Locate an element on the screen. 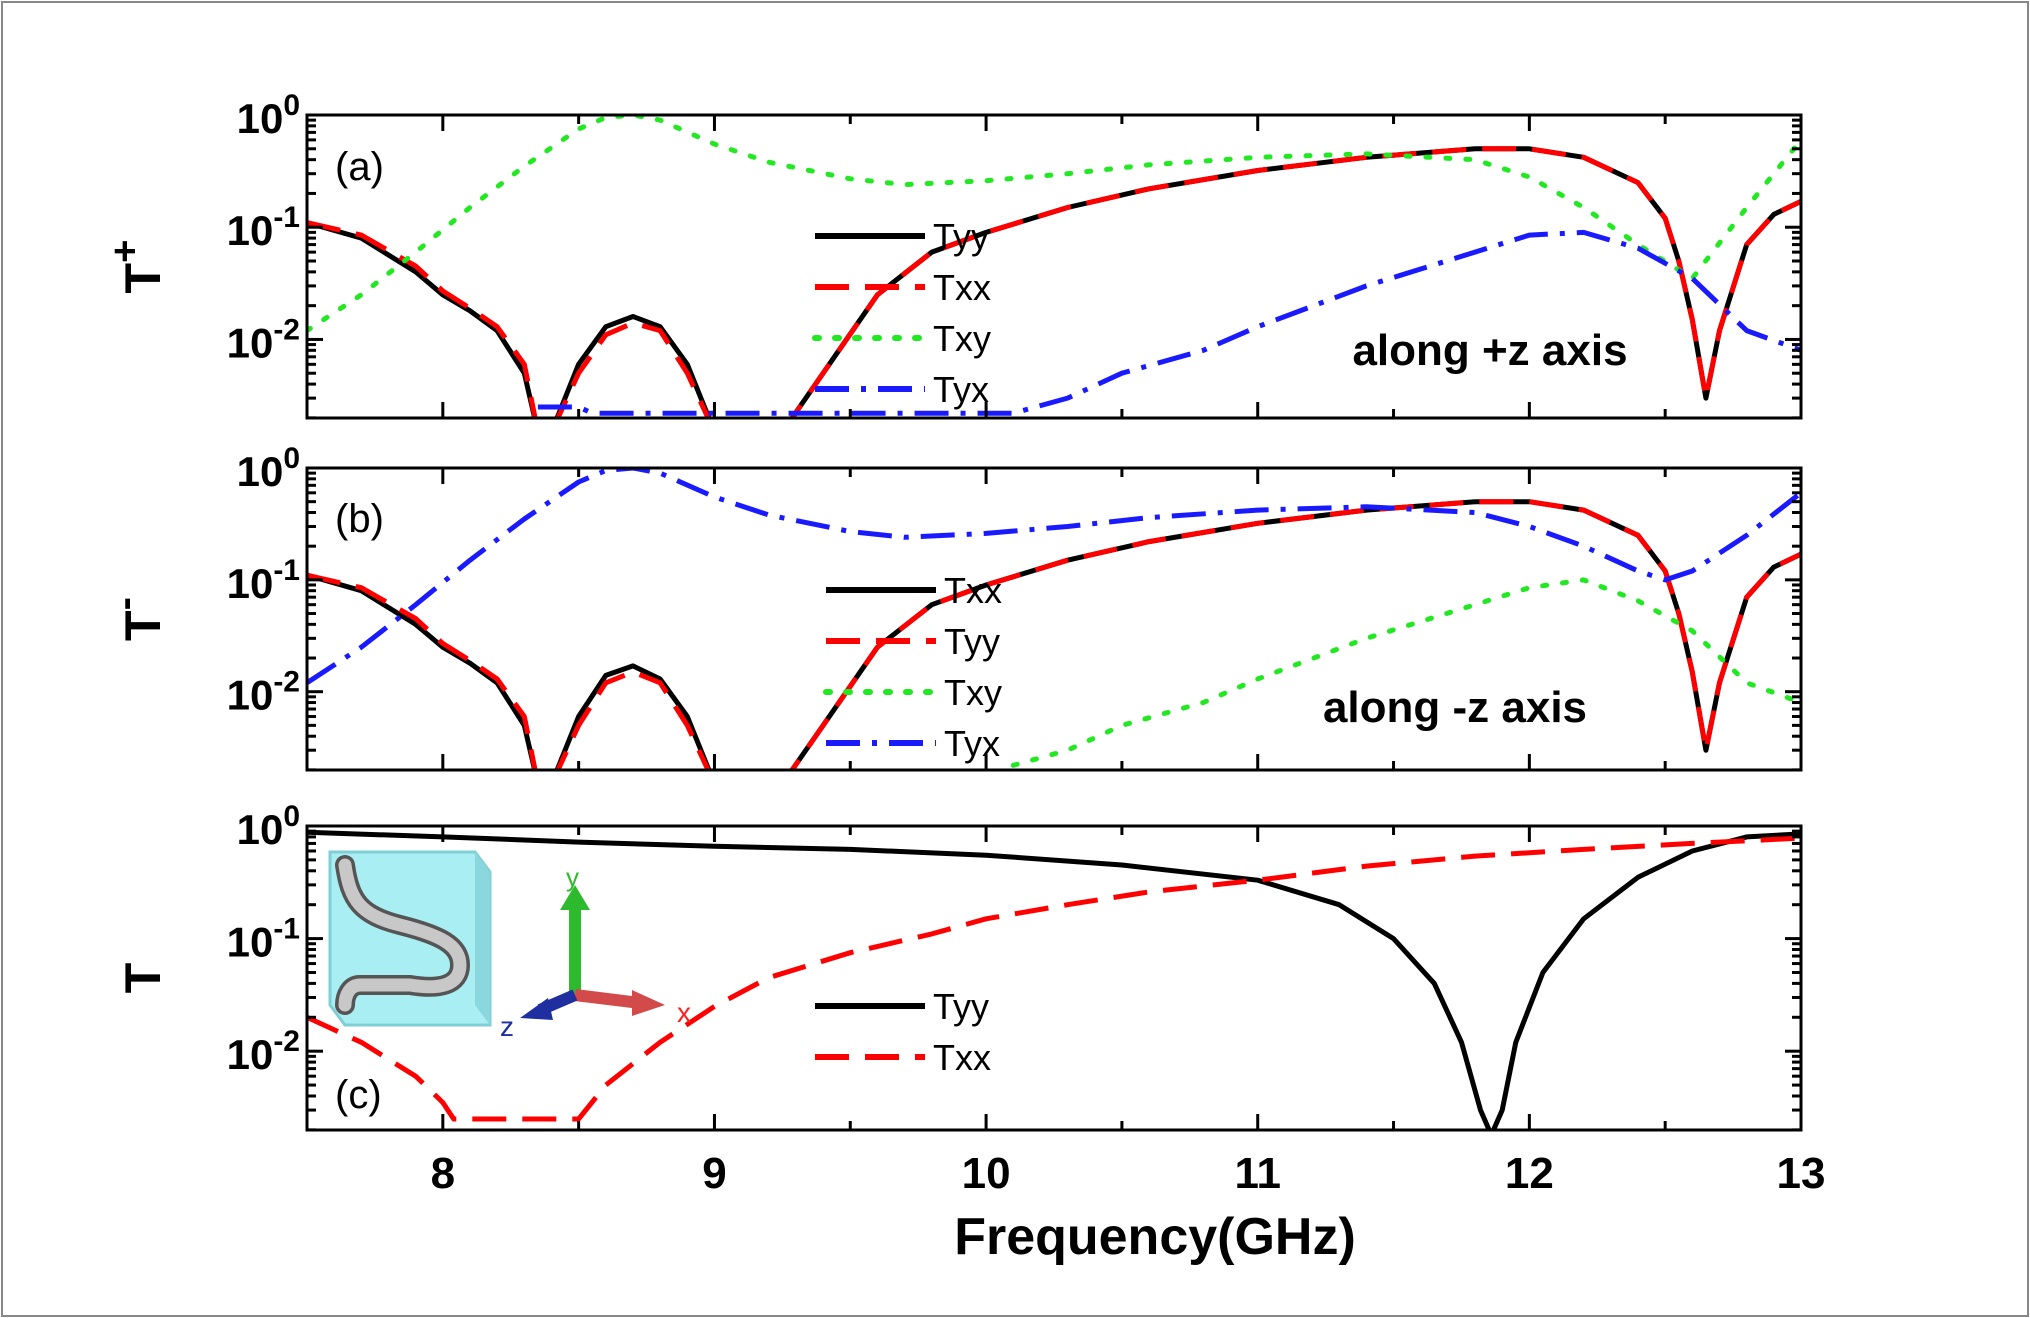 The height and width of the screenshot is (1318, 2030). panel-label: (b) is located at coordinates (359, 519).